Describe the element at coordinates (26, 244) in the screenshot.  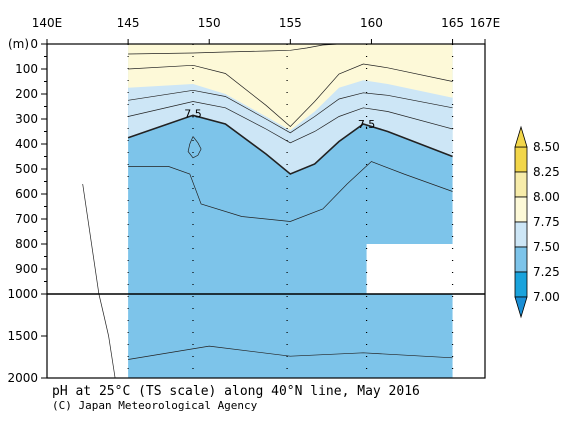
I see `y-tick-label: 800` at that location.